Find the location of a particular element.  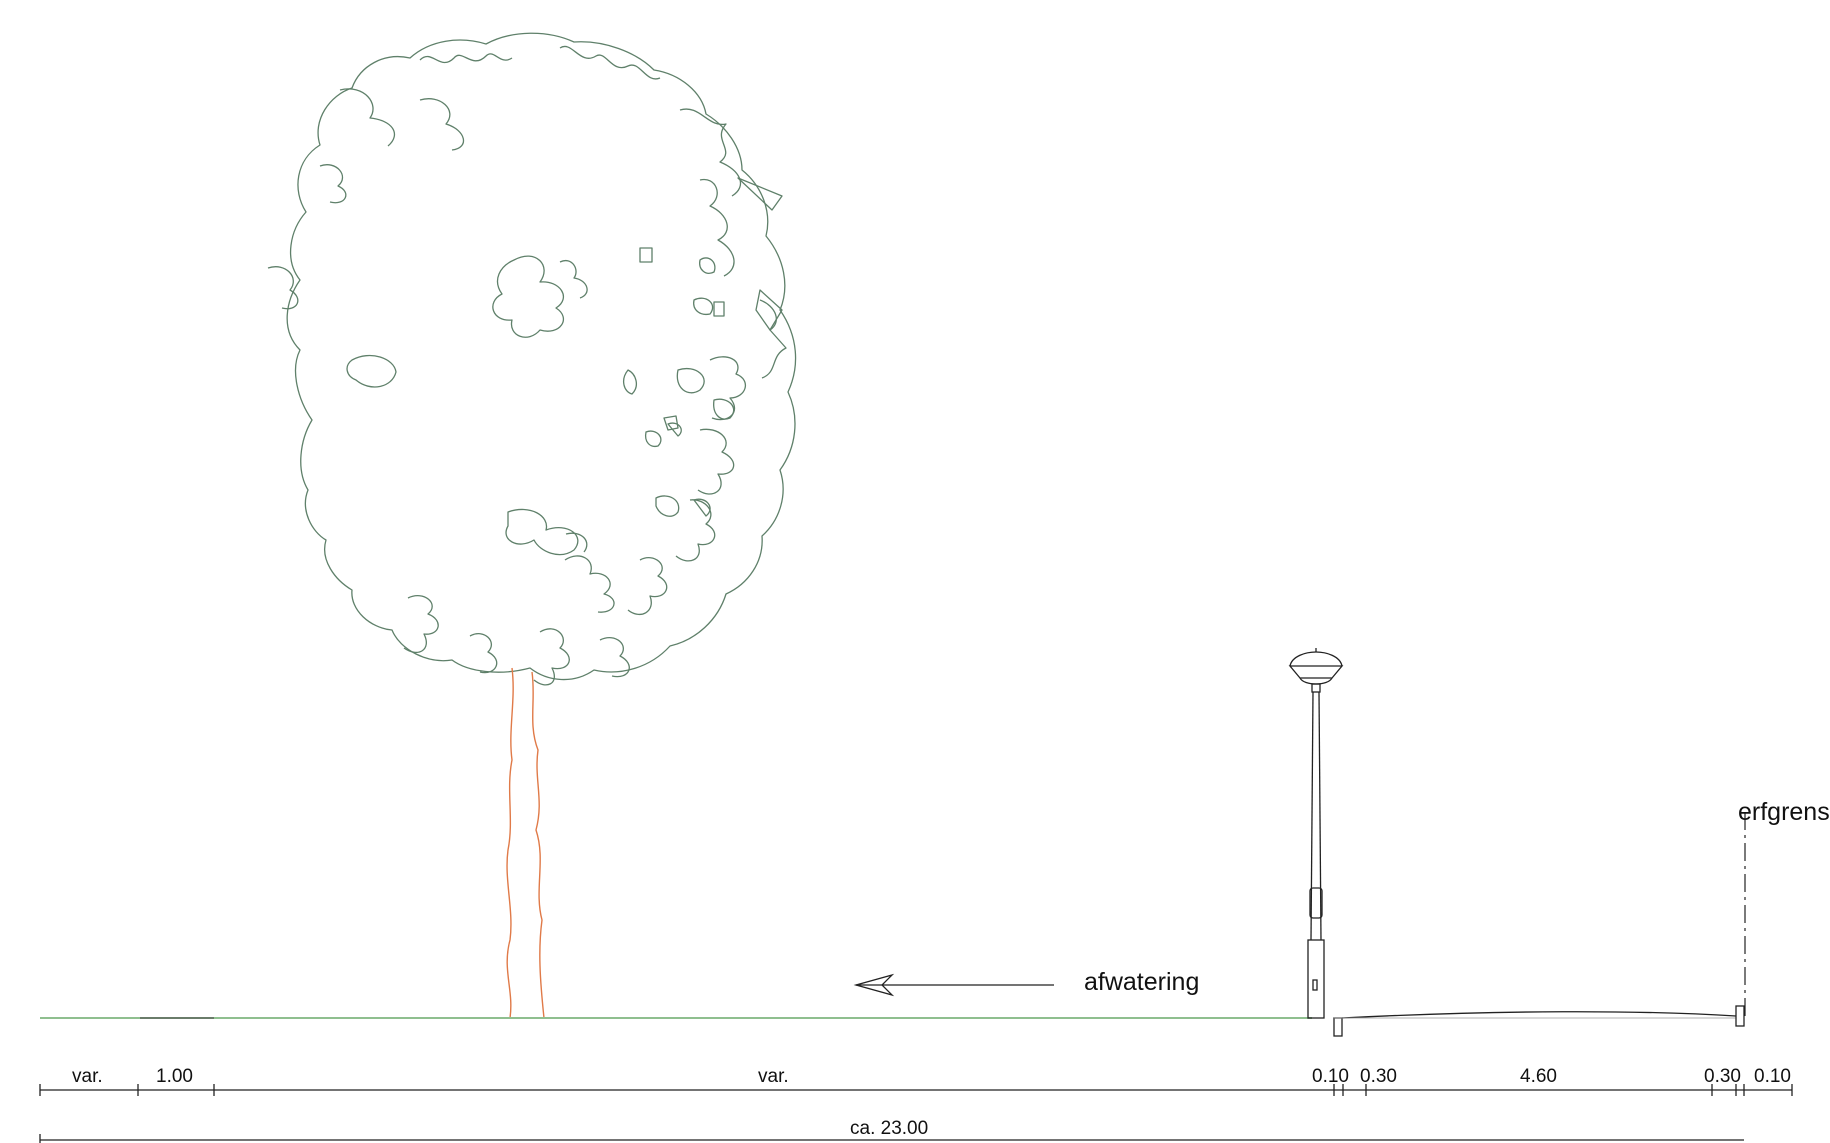

dim-label: 4.60 is located at coordinates (1538, 1076).